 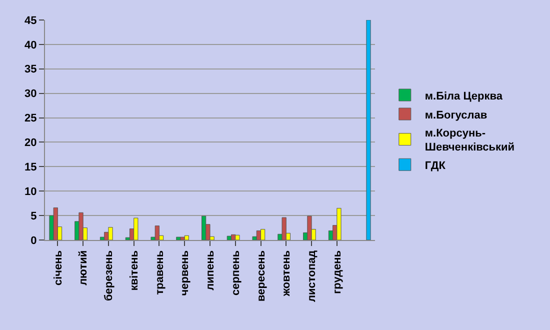 What do you see at coordinates (286, 274) in the screenshot?
I see `x-tick-label: жовтень` at bounding box center [286, 274].